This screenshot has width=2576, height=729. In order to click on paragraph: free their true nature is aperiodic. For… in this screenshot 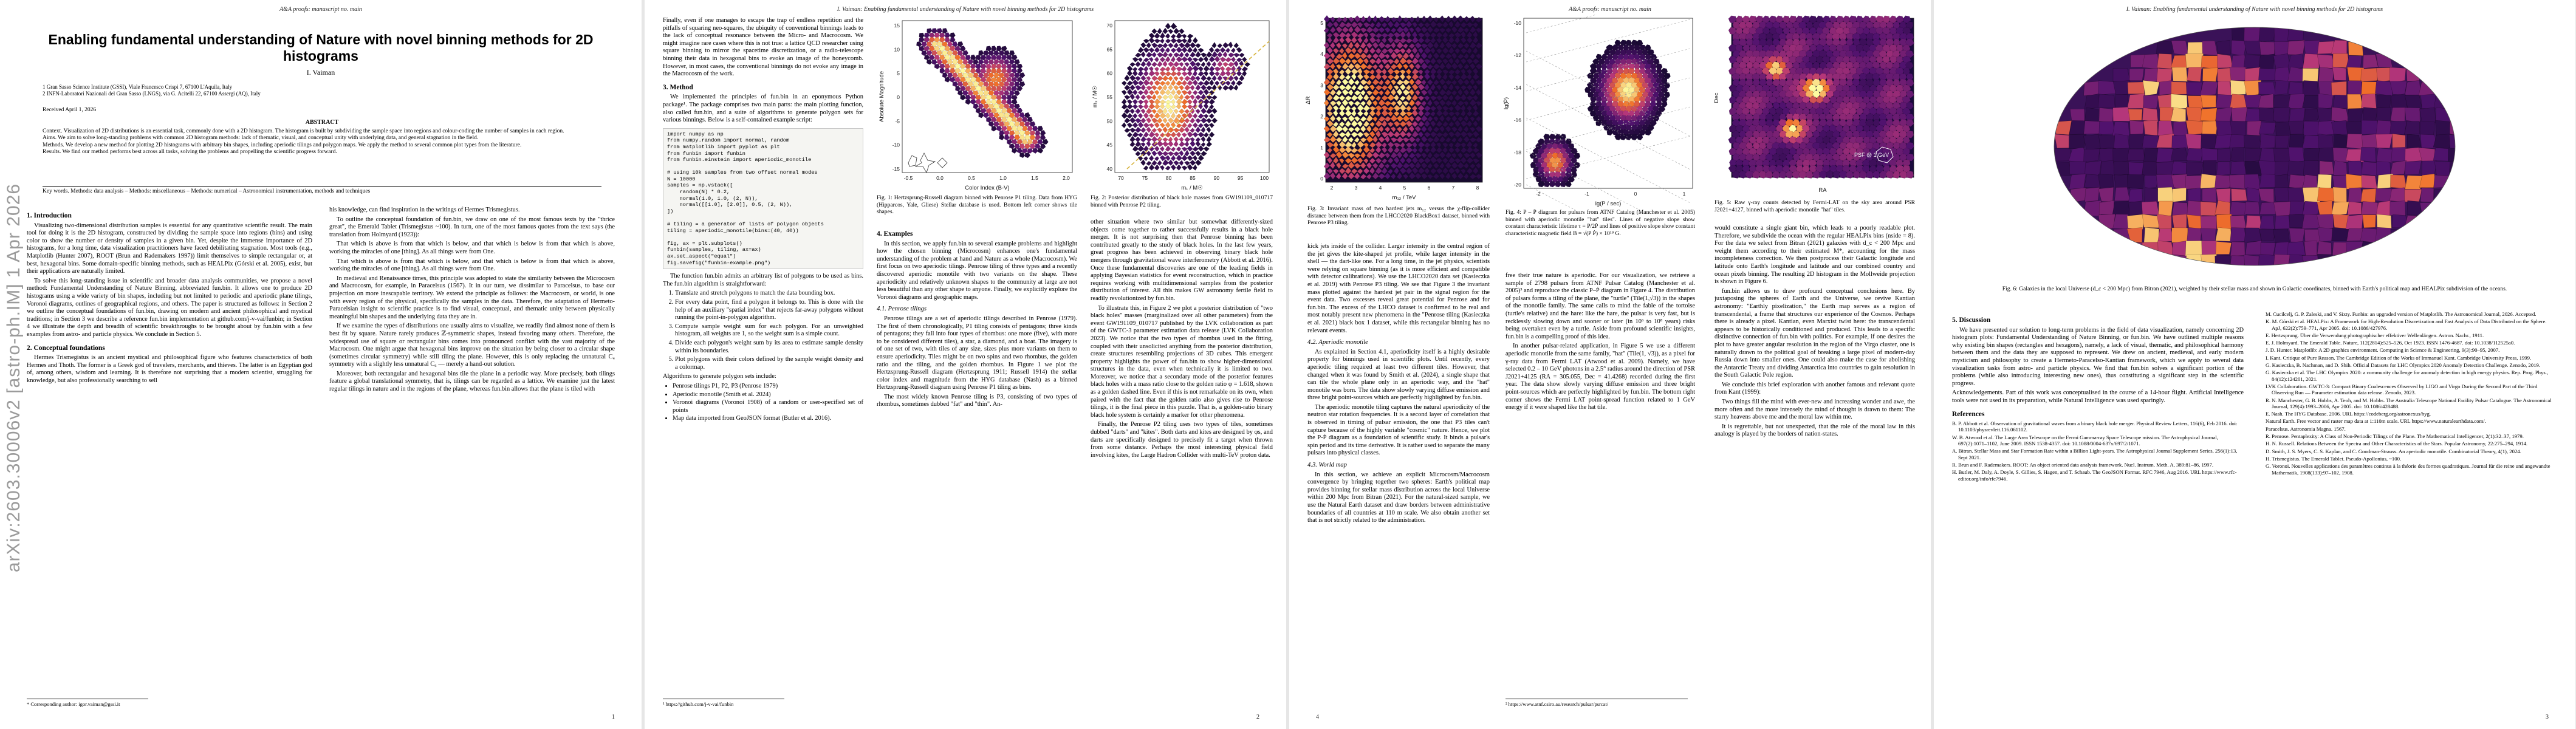, I will do `click(1600, 306)`.